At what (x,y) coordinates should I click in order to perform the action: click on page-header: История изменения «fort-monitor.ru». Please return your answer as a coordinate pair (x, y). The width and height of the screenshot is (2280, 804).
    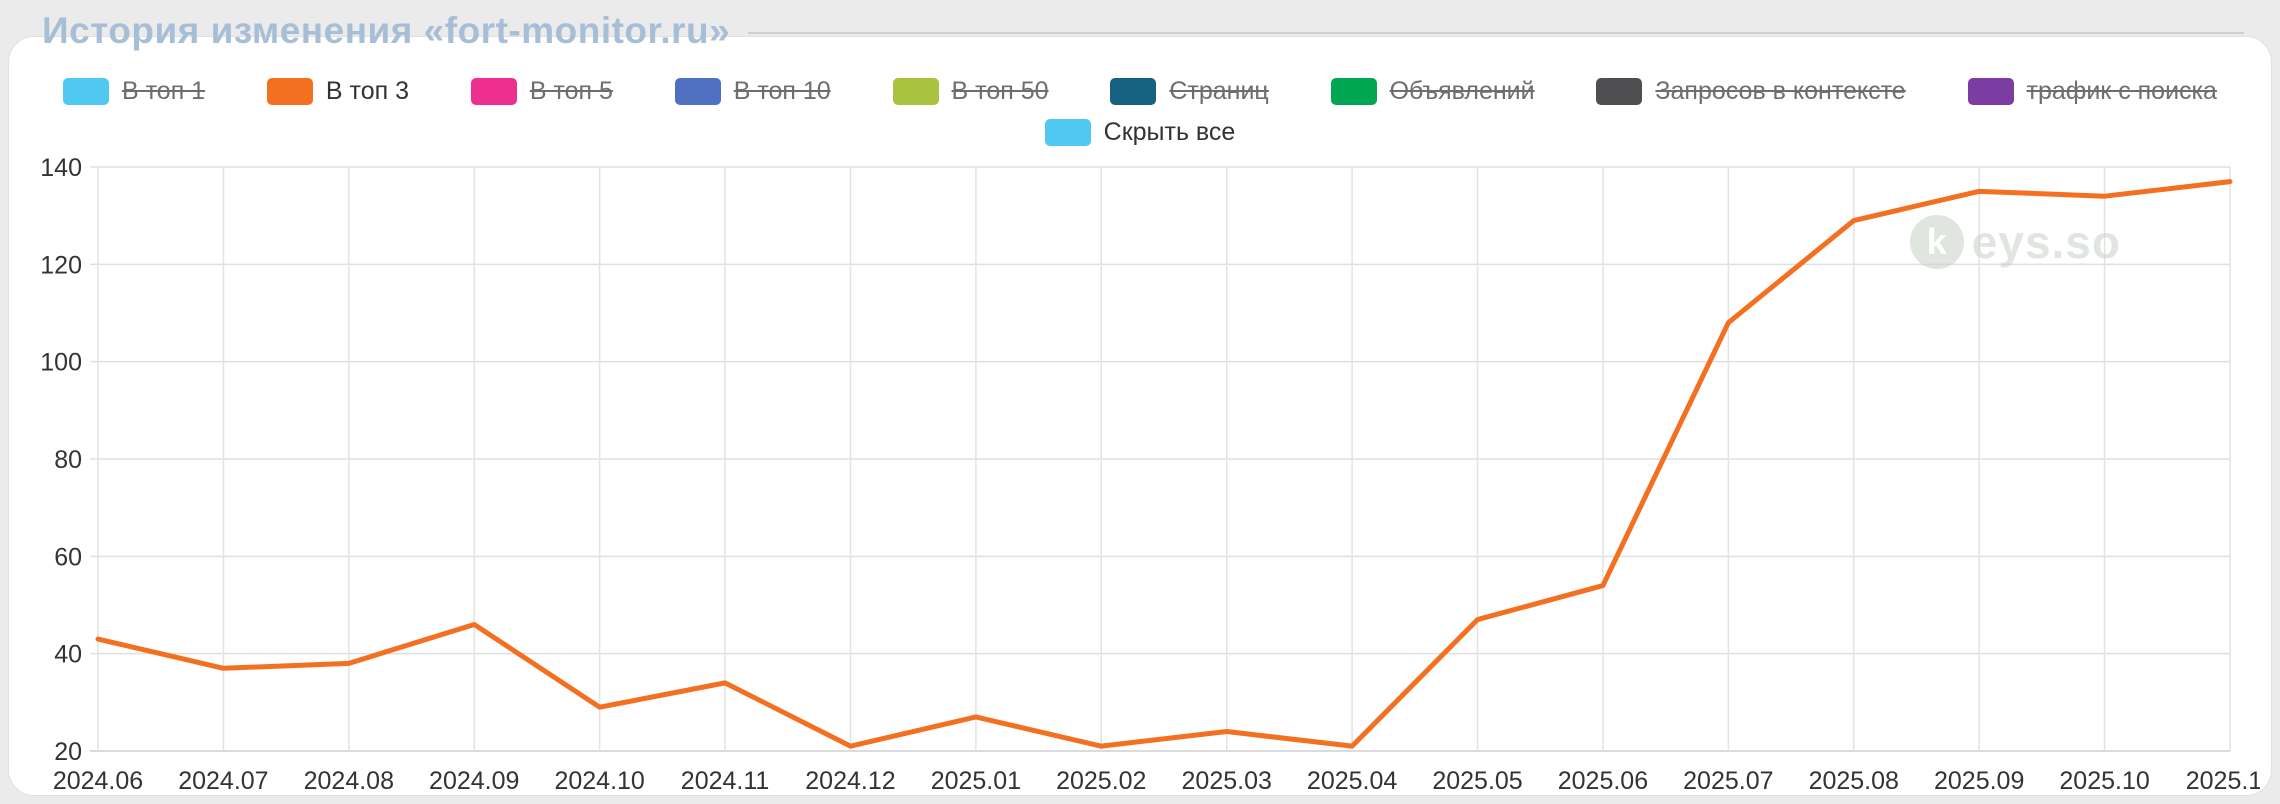
    Looking at the image, I should click on (1143, 31).